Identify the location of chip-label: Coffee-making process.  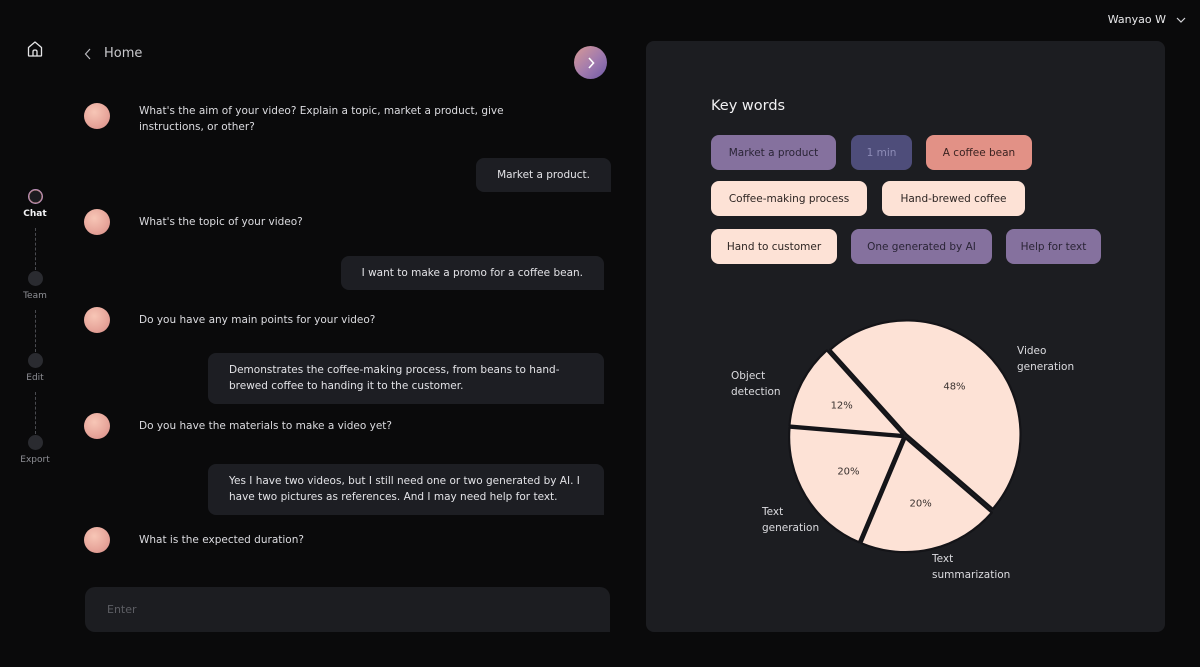
(789, 198).